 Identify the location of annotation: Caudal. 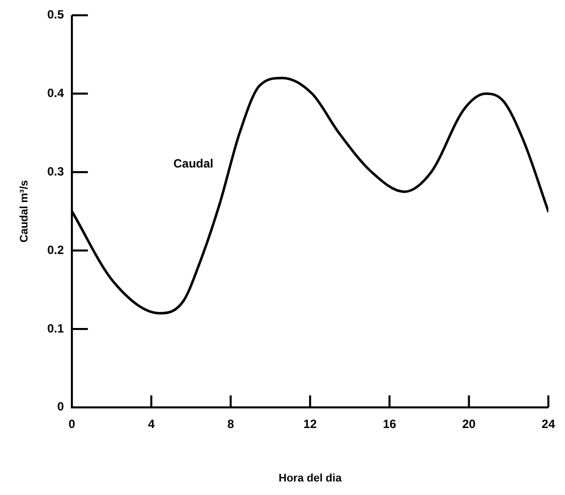
(193, 163).